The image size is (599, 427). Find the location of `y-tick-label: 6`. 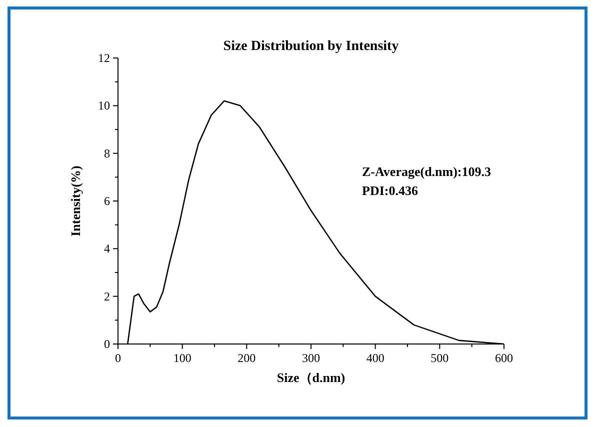

y-tick-label: 6 is located at coordinates (107, 201).